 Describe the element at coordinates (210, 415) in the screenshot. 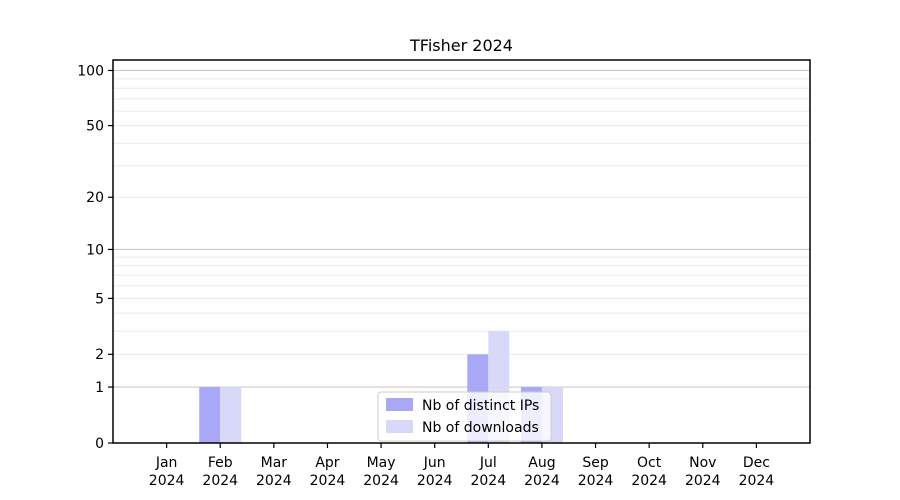

I see `bar-nb-of-distinct-ips-feb` at that location.